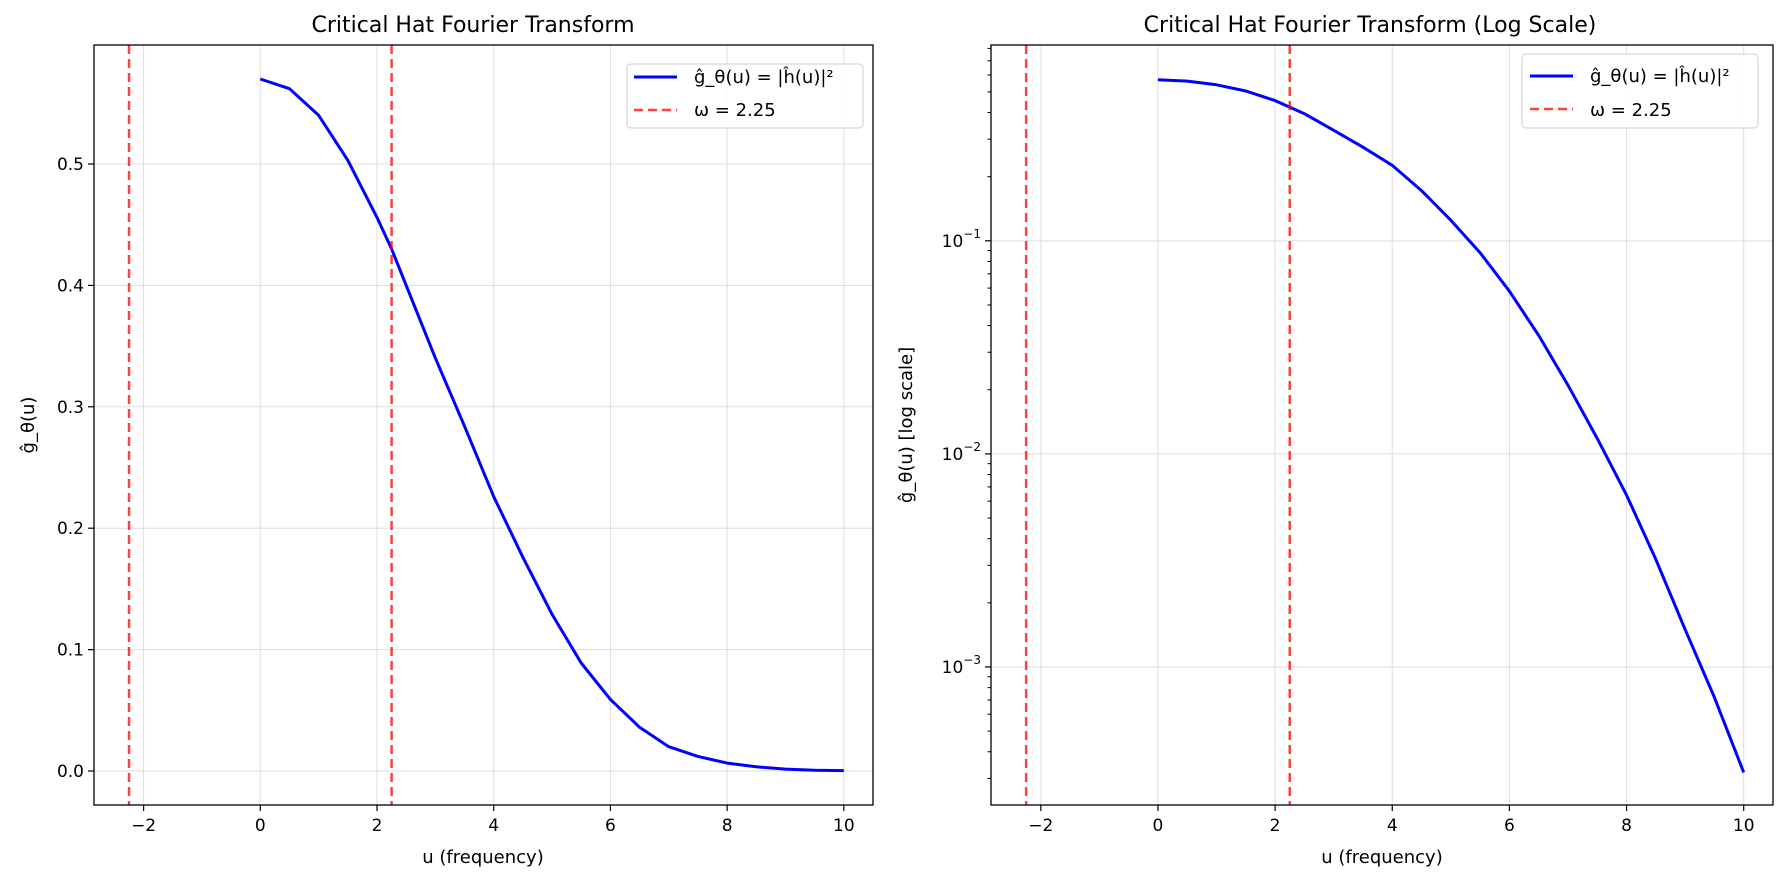  What do you see at coordinates (70, 286) in the screenshot?
I see `y-tick-label: 0.4` at bounding box center [70, 286].